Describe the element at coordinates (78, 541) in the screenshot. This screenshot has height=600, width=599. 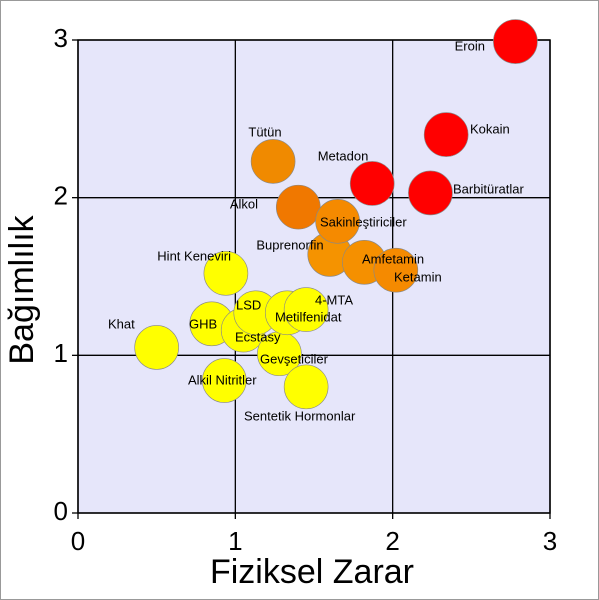
I see `x-tick-label: 0` at that location.